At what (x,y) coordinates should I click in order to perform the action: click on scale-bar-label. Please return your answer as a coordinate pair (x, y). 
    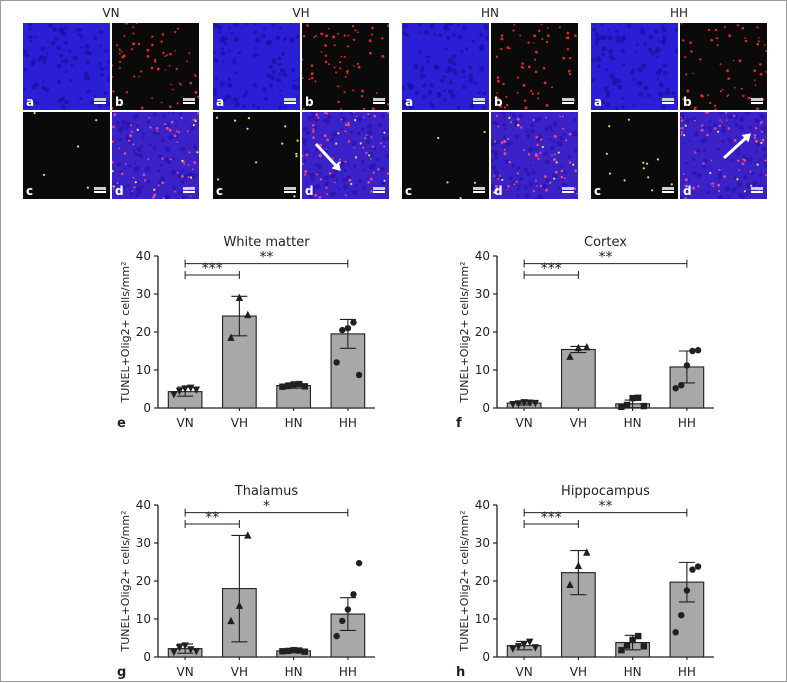
    Looking at the image, I should click on (189, 188).